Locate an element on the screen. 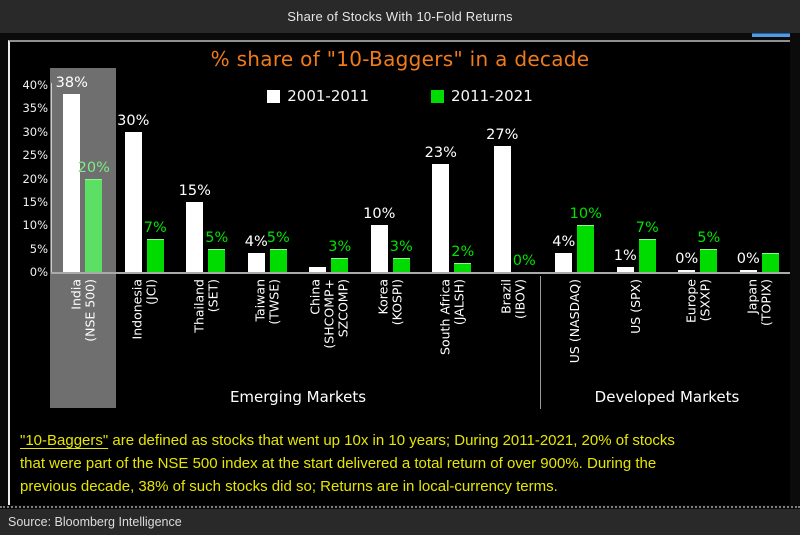 This screenshot has width=800, height=535. category-brazil-ibov-: 27% 0% is located at coordinates (514, 178).